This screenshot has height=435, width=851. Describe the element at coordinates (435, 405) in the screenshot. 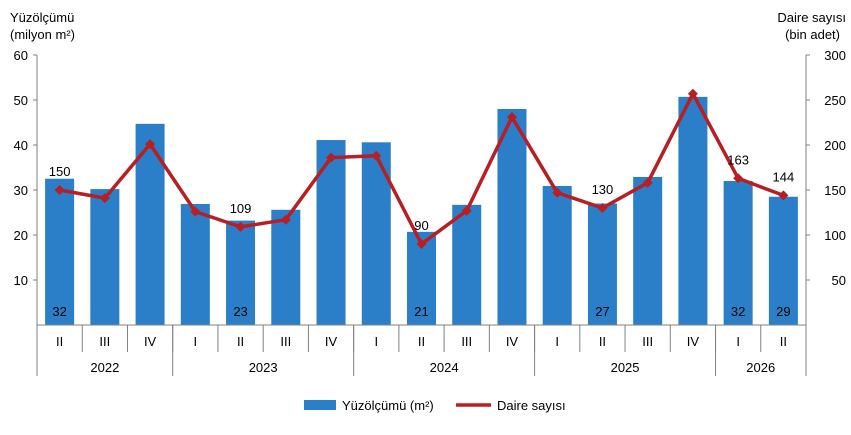

I see `legend: Yüzölçümü (m²) Daire sayısı` at that location.